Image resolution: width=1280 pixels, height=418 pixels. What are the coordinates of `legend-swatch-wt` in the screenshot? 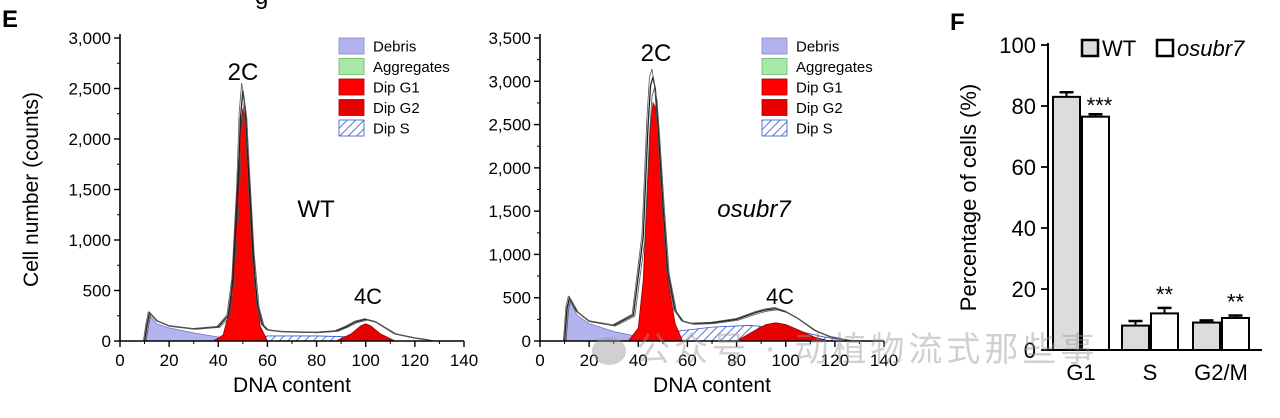 It's located at (1090, 48).